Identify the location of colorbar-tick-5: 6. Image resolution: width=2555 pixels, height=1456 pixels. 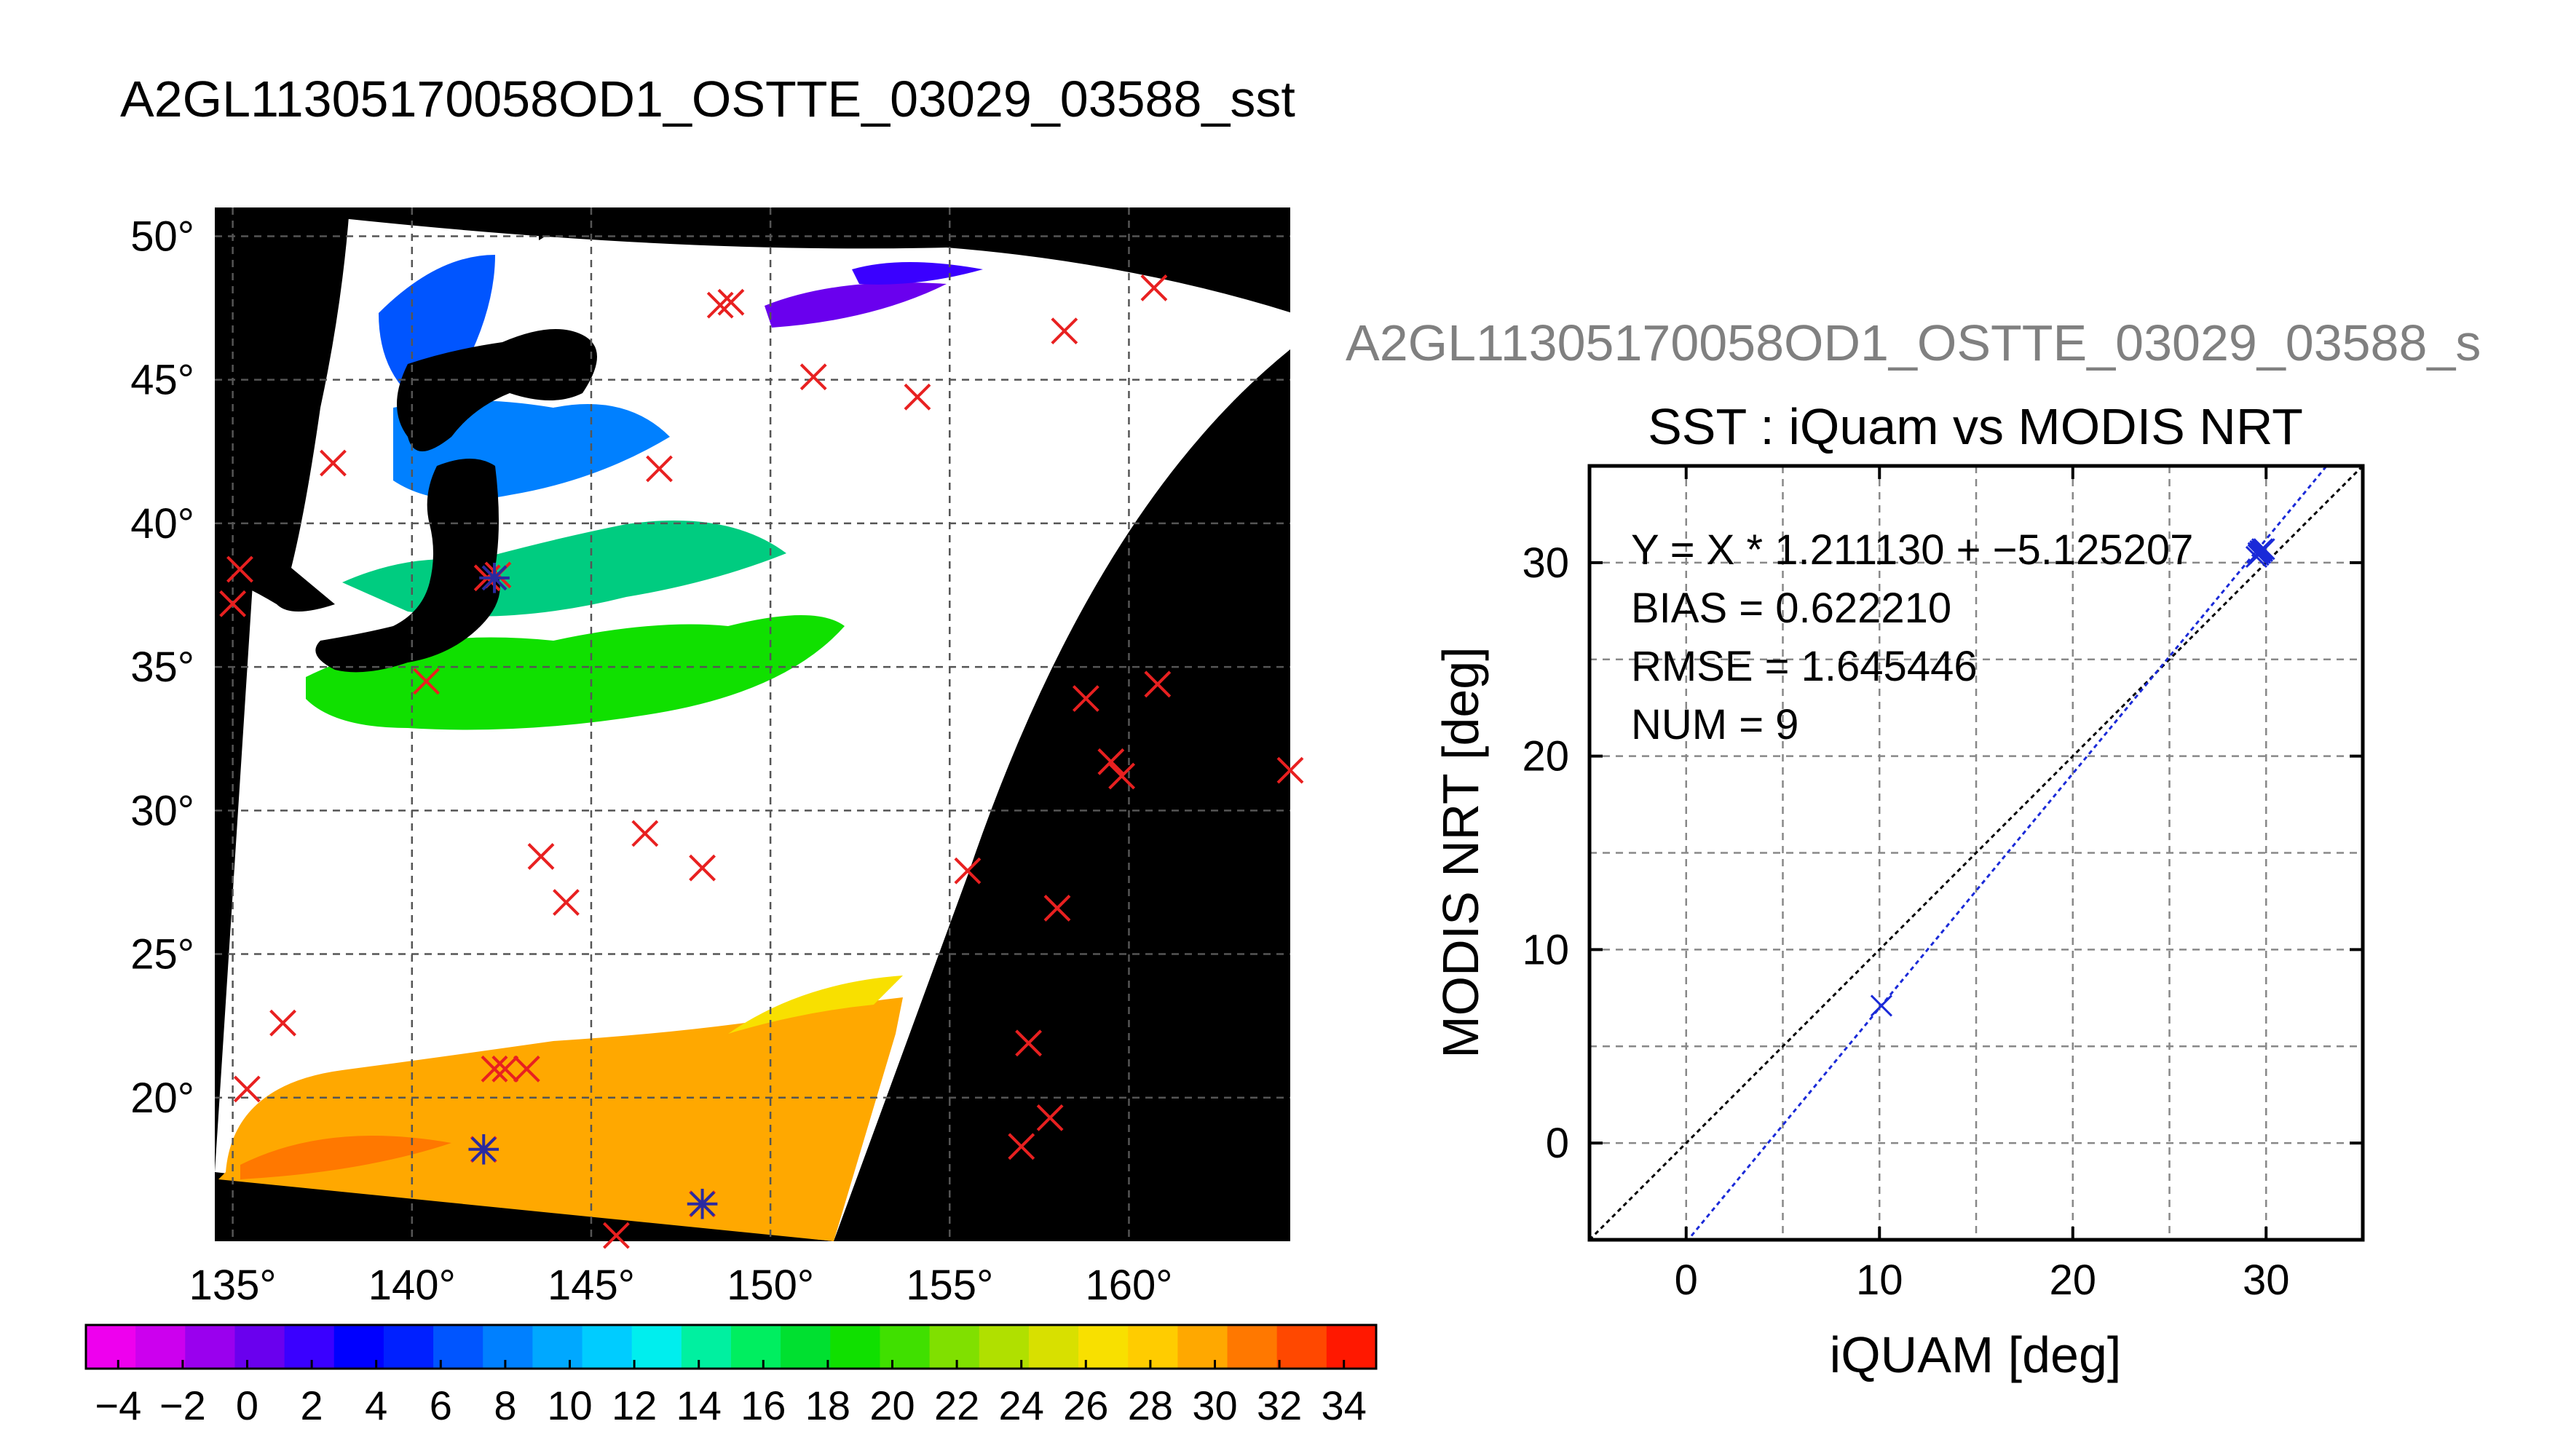
(441, 1405).